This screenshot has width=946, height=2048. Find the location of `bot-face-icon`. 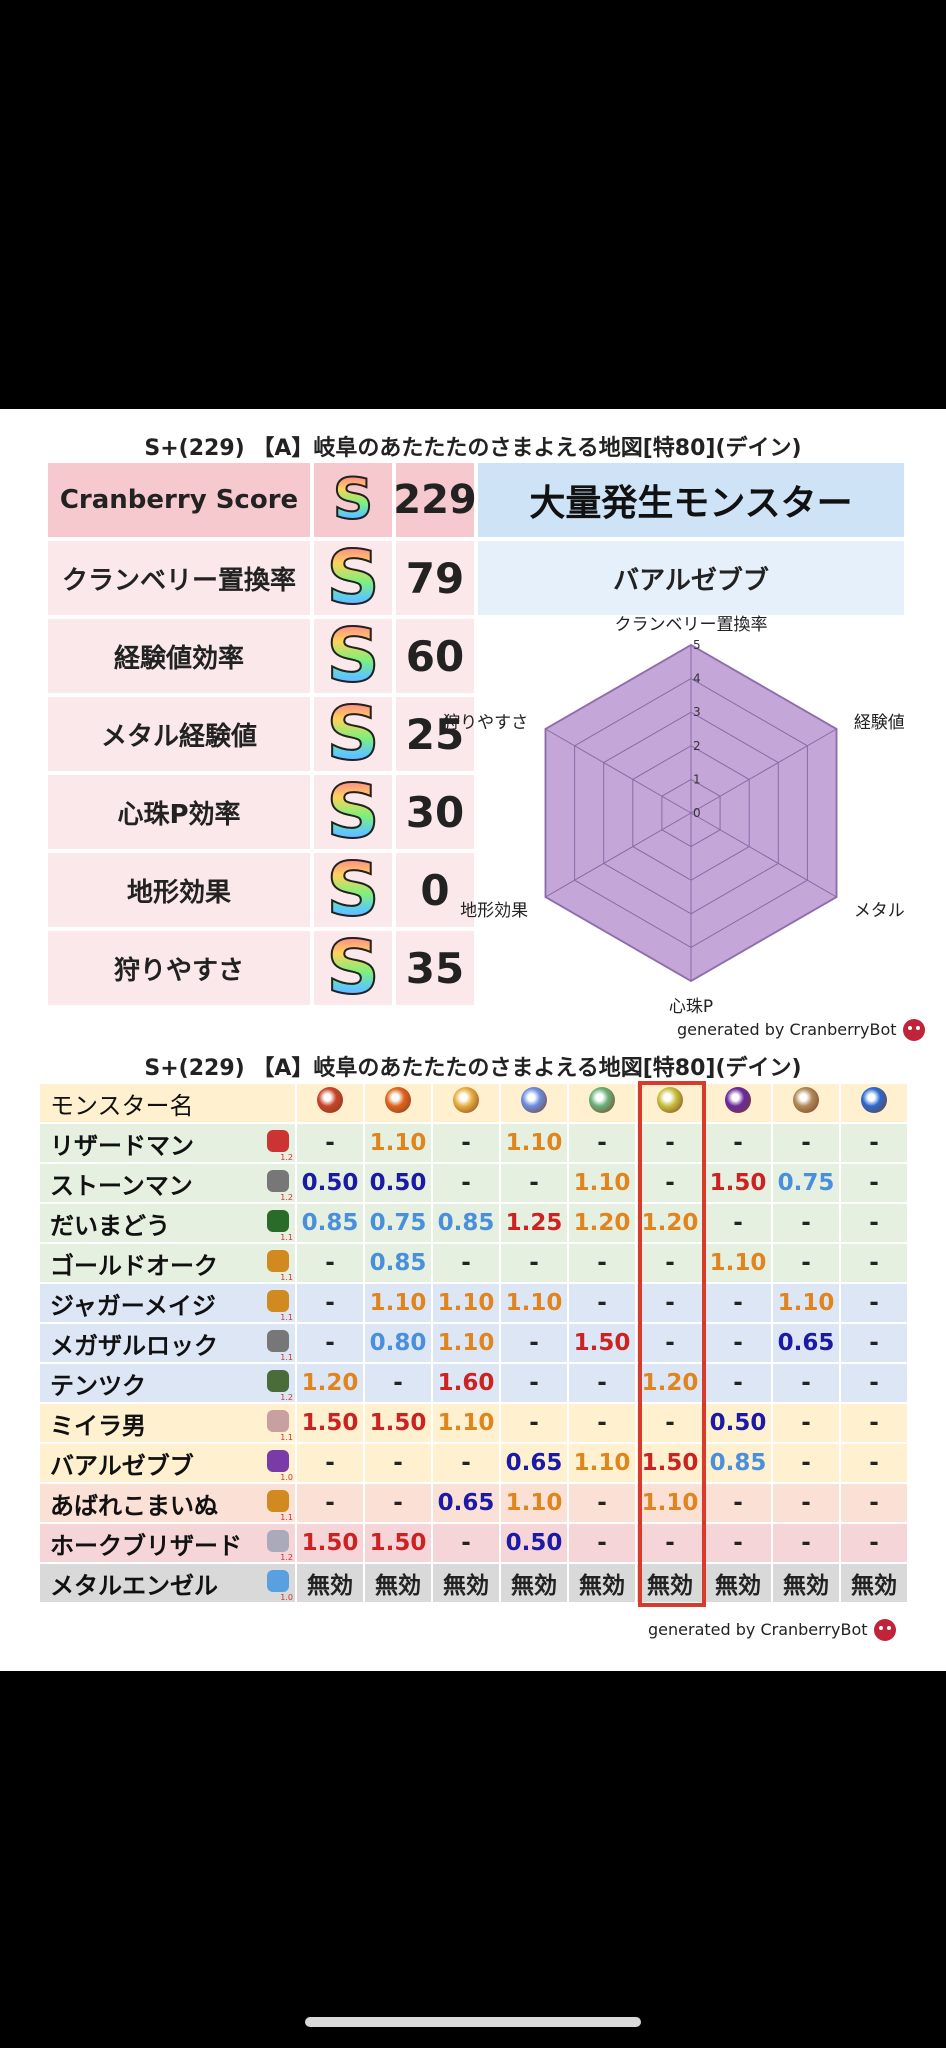

bot-face-icon is located at coordinates (884, 1630).